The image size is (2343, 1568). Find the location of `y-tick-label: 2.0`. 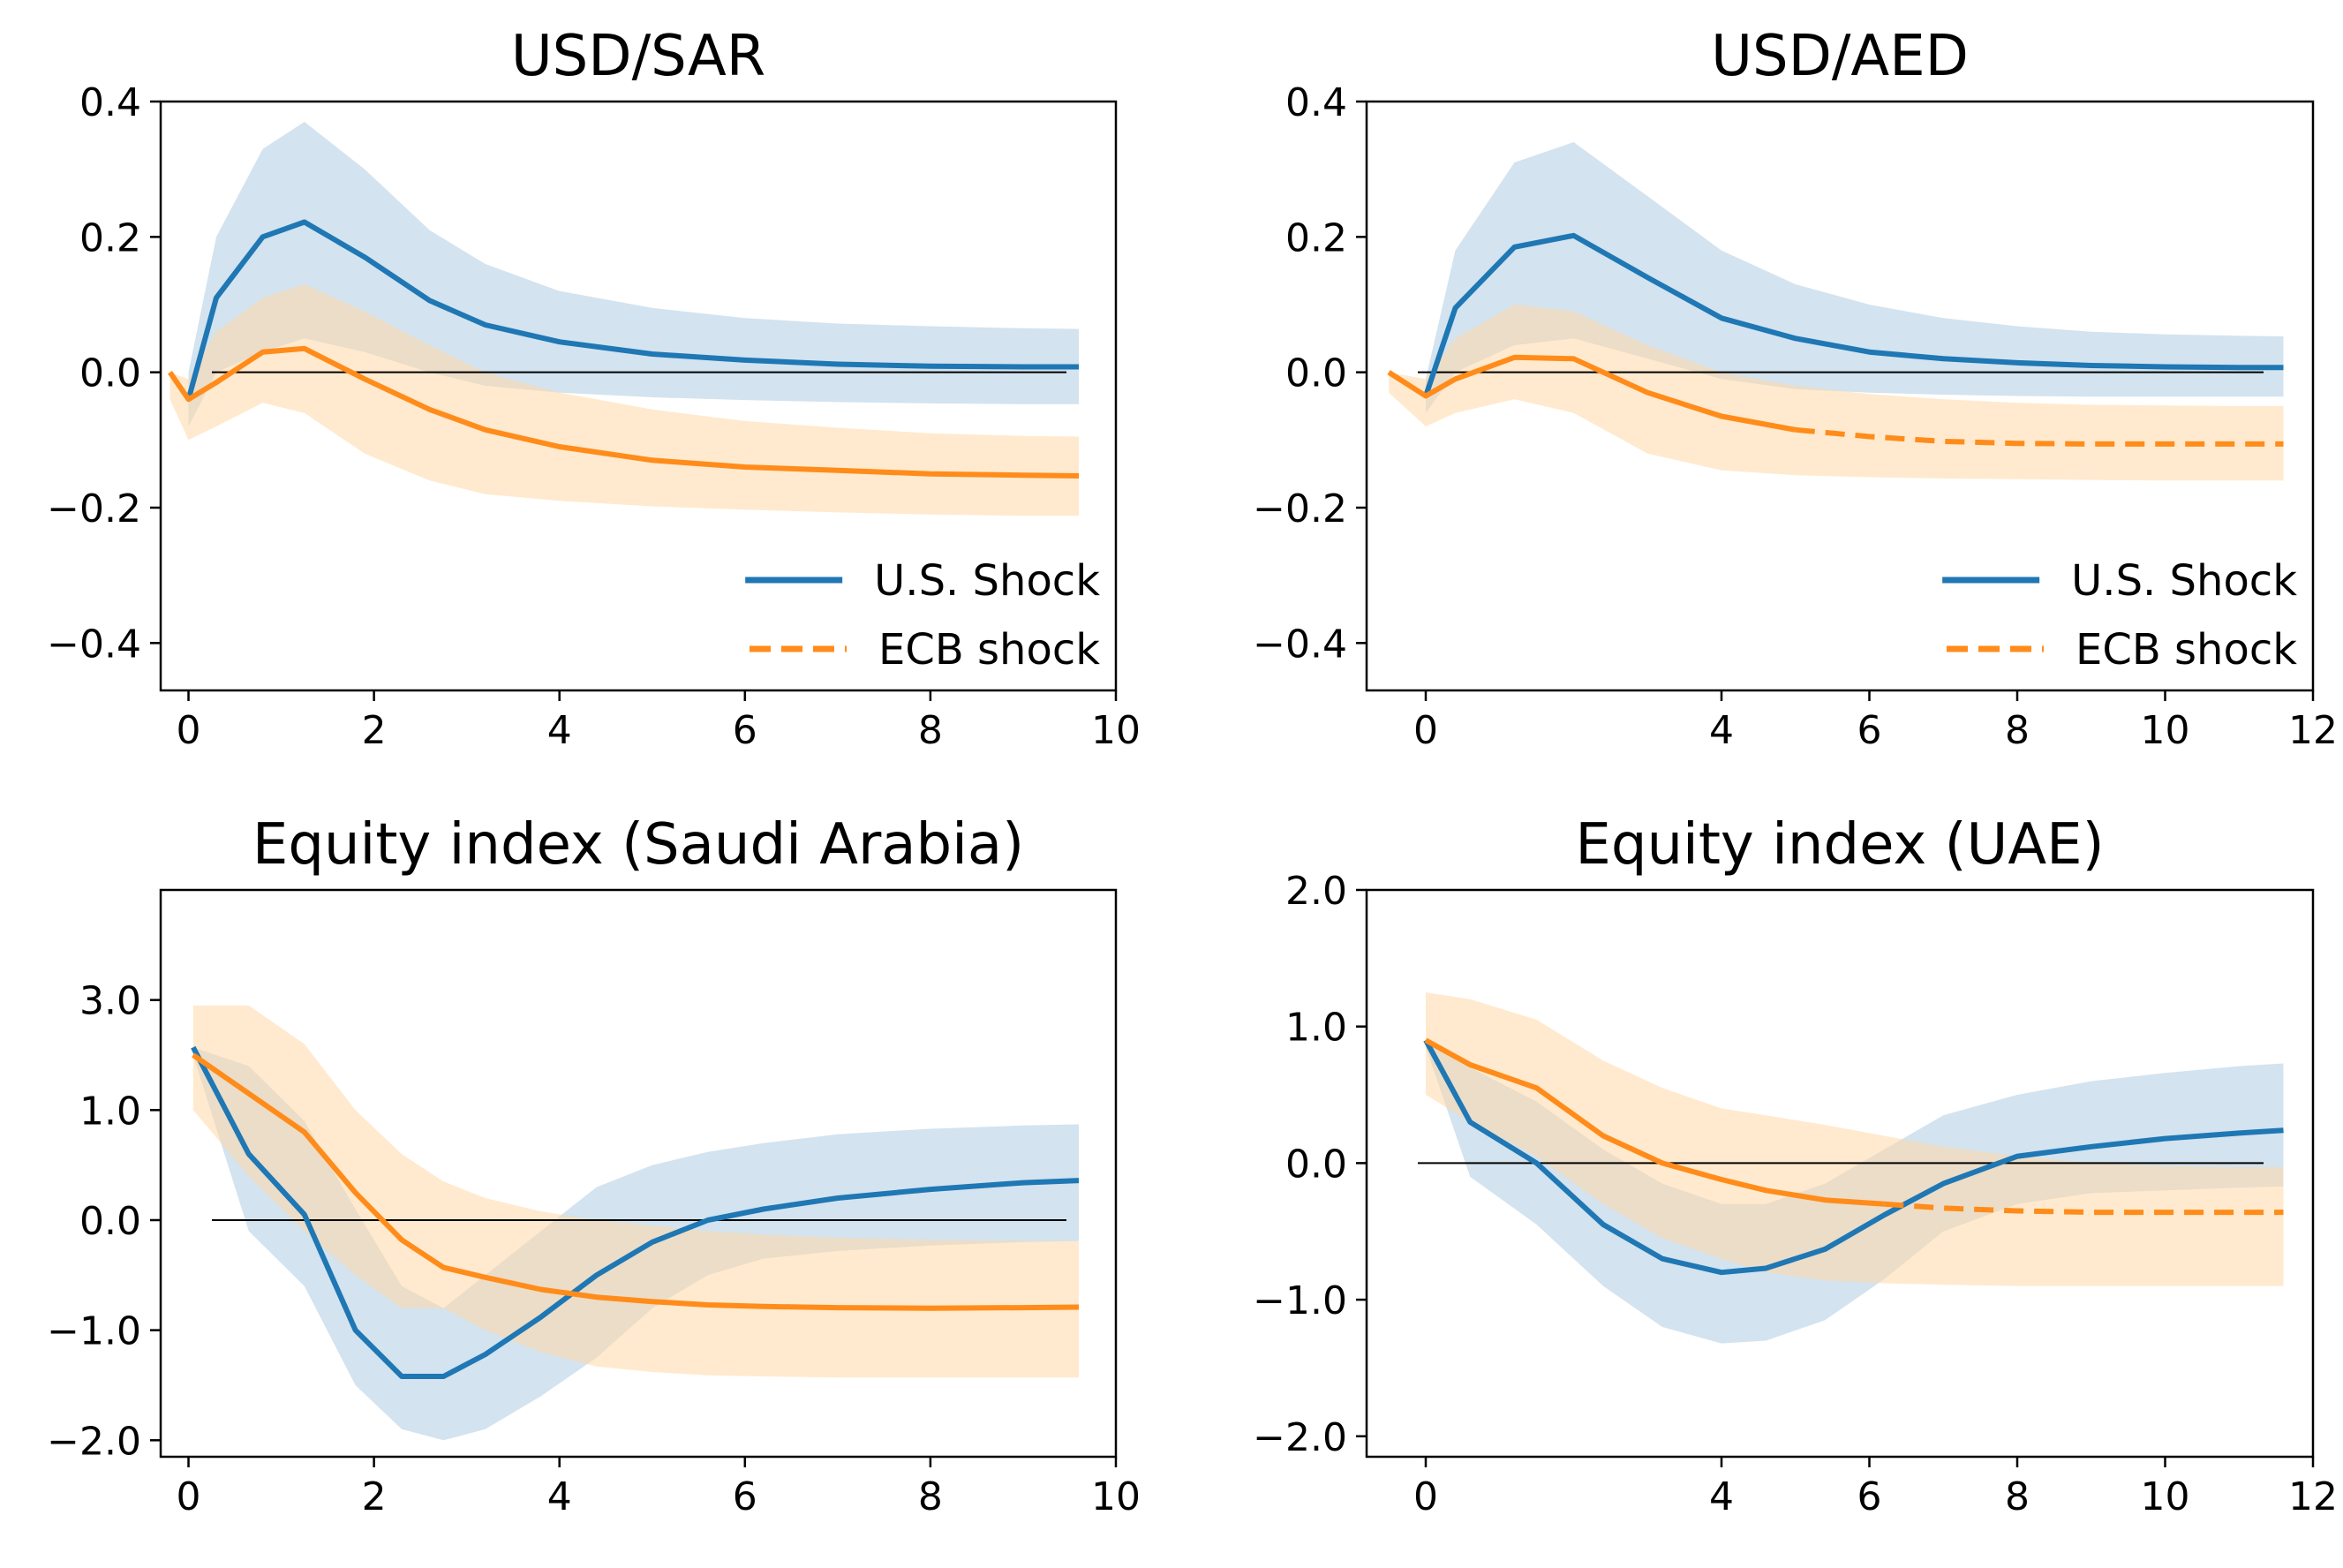

y-tick-label: 2.0 is located at coordinates (1316, 891).